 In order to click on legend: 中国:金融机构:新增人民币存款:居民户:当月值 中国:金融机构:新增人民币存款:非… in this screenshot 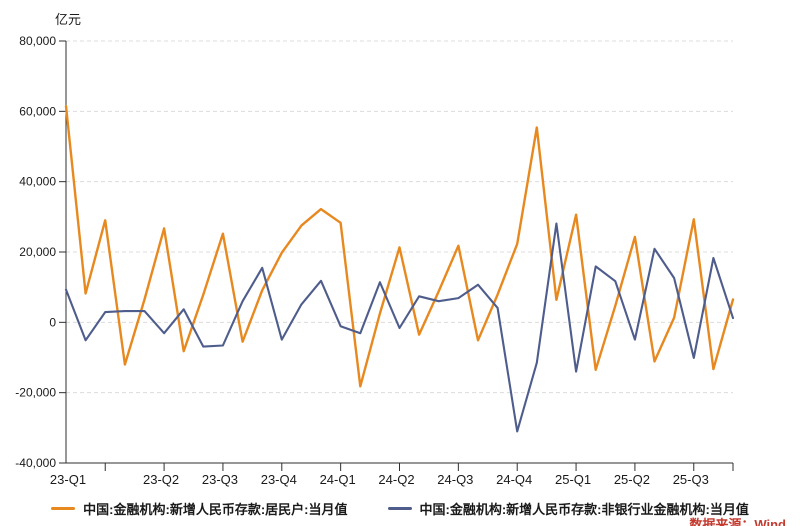, I will do `click(400, 508)`.